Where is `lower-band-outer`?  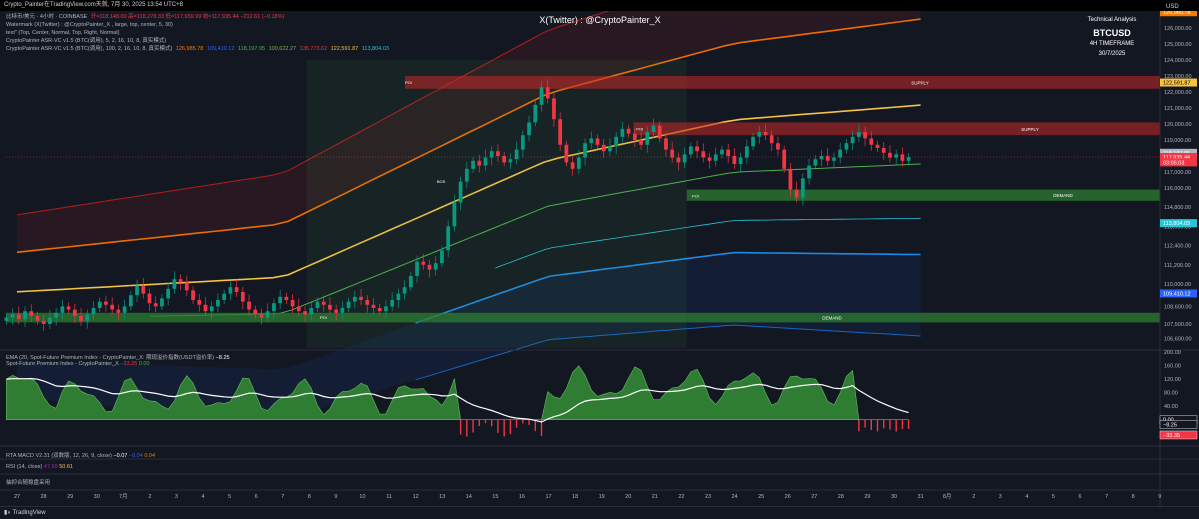
lower-band-outer is located at coordinates (668, 352).